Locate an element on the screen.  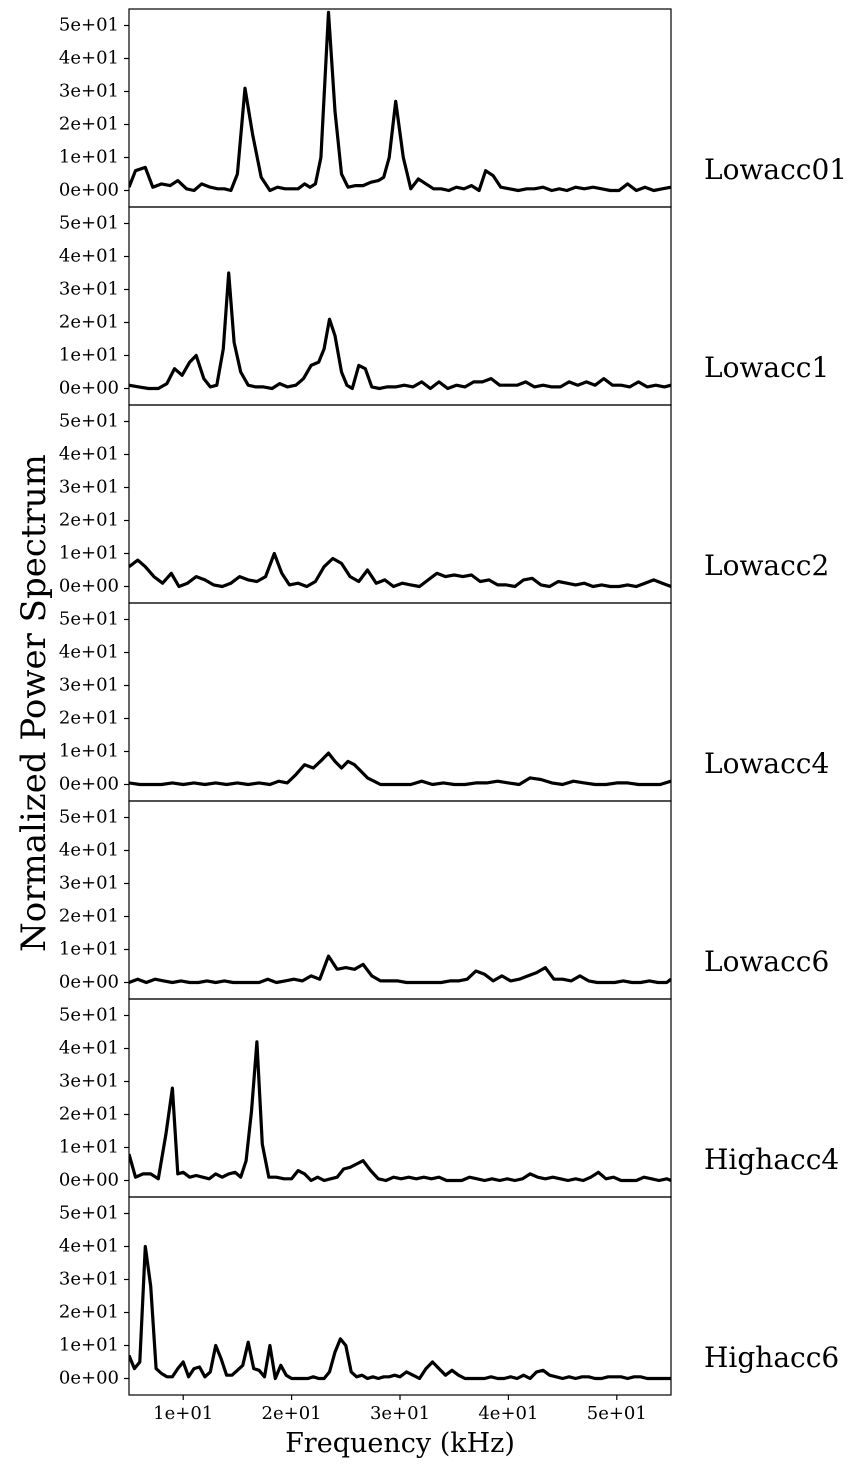
panel-label: Highacc4 is located at coordinates (771, 1159).